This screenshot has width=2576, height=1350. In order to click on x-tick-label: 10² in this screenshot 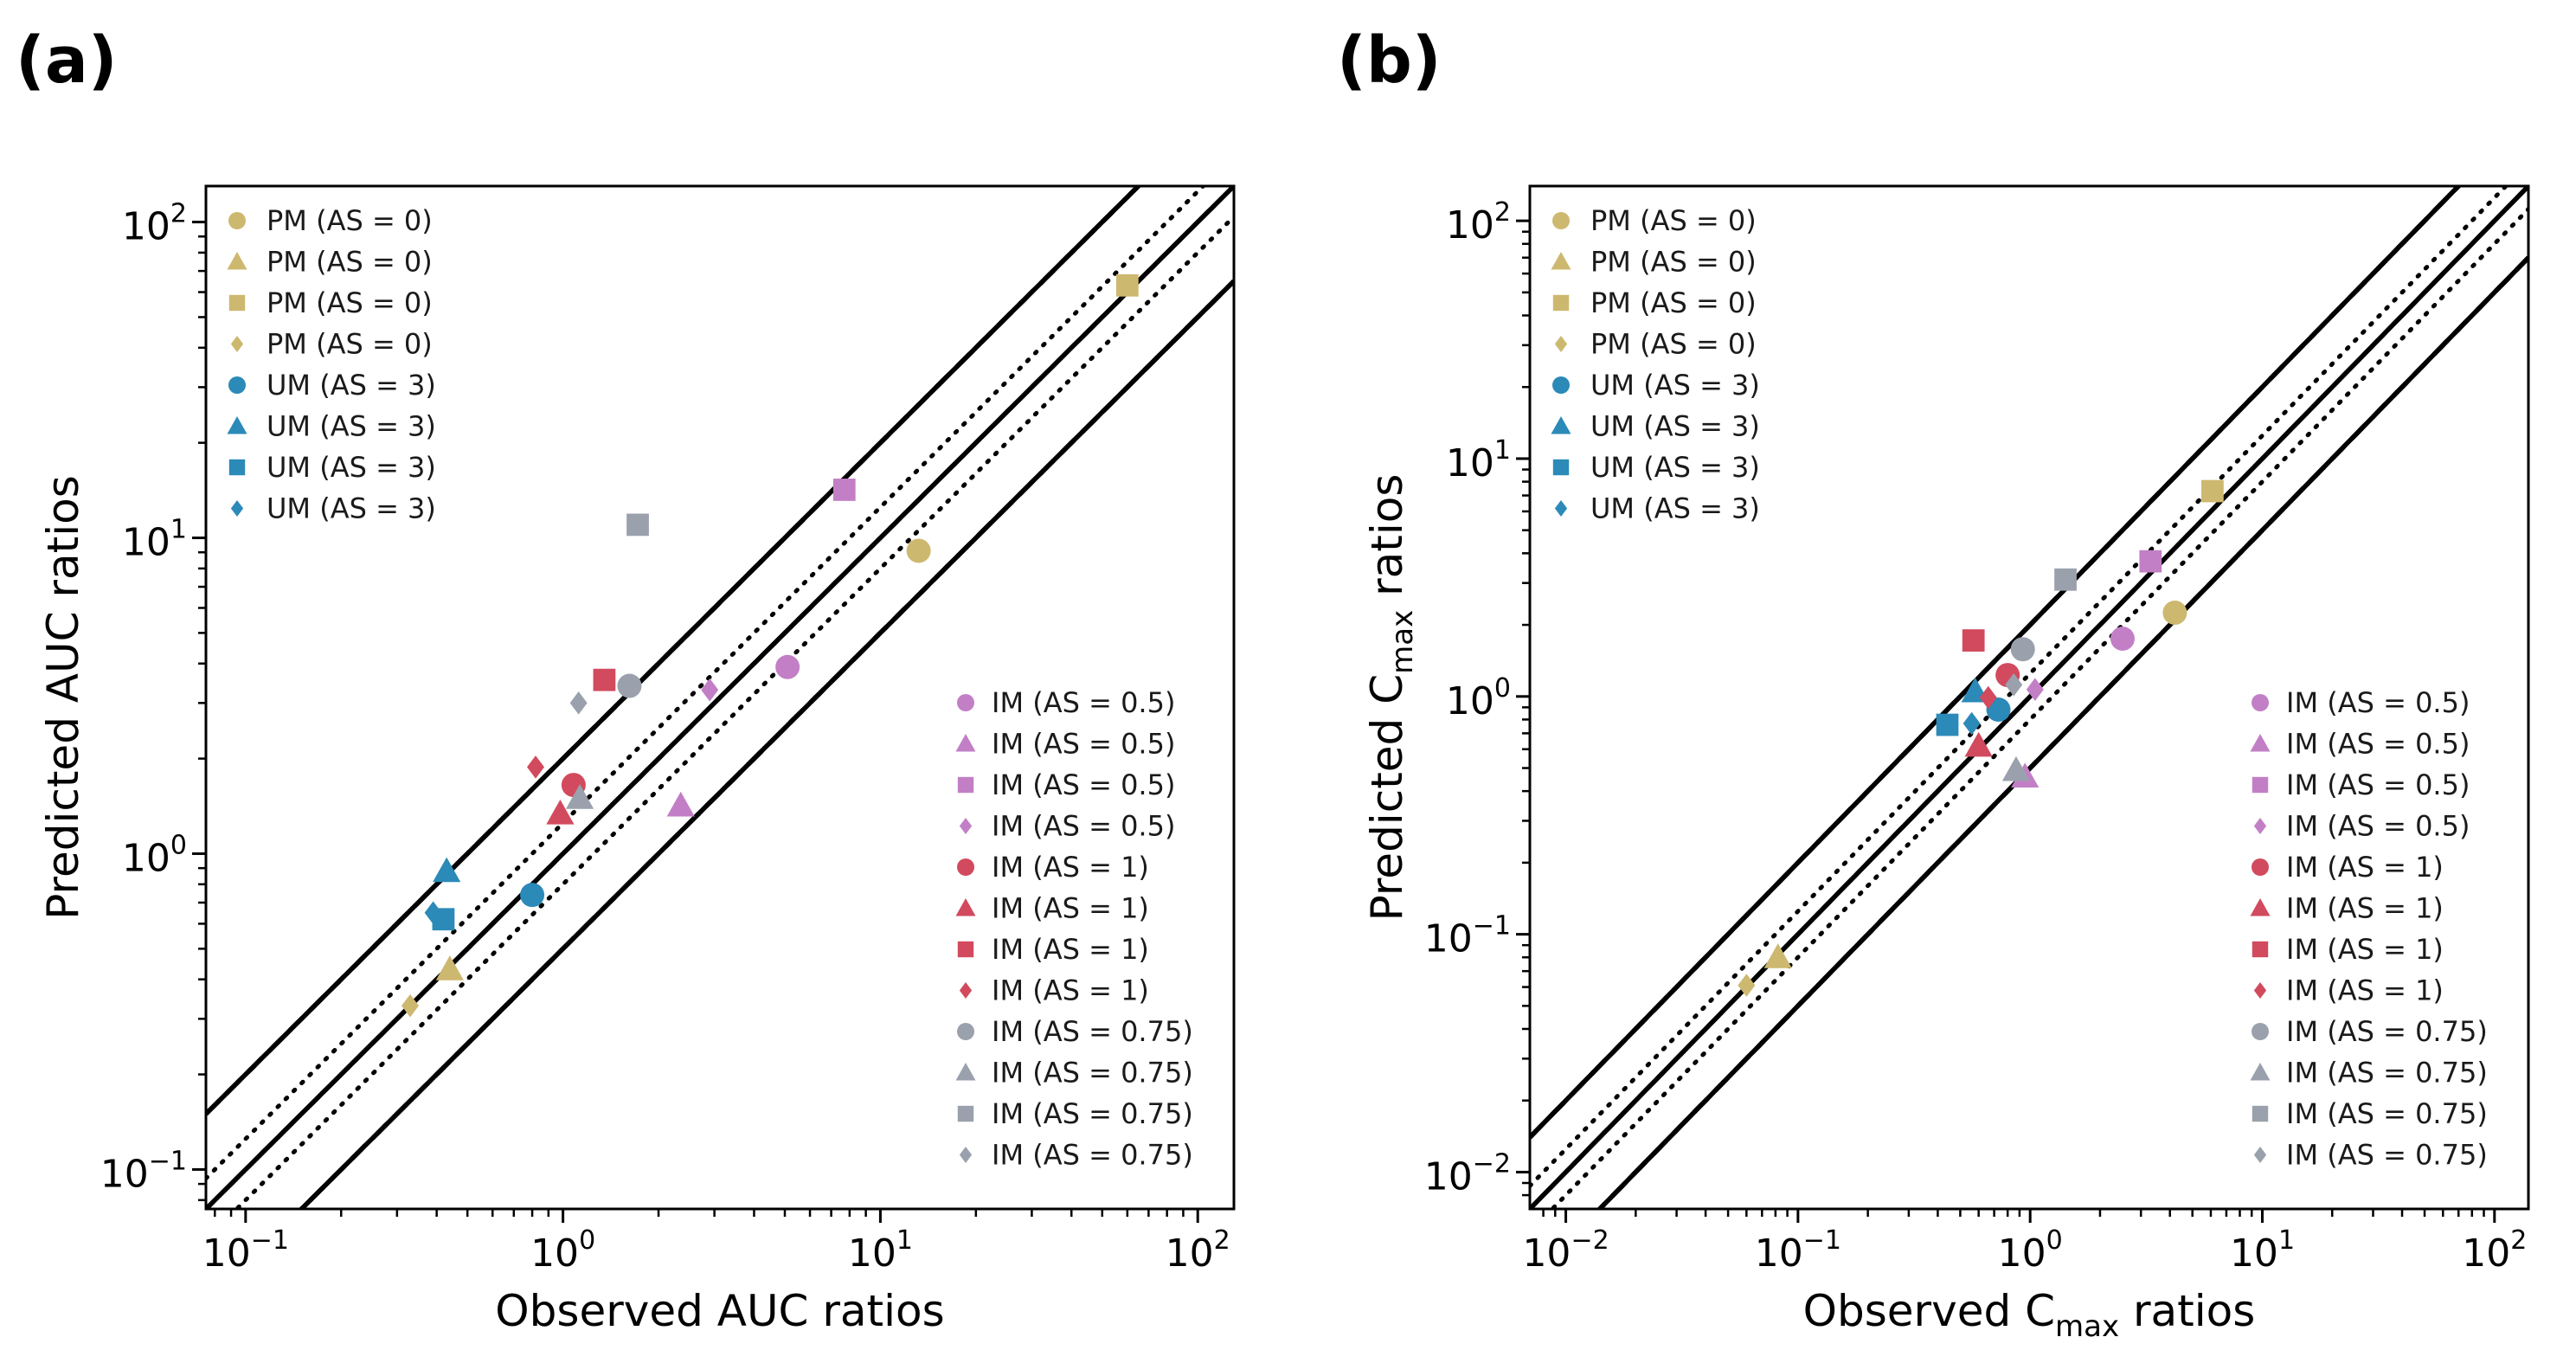, I will do `click(2495, 1250)`.